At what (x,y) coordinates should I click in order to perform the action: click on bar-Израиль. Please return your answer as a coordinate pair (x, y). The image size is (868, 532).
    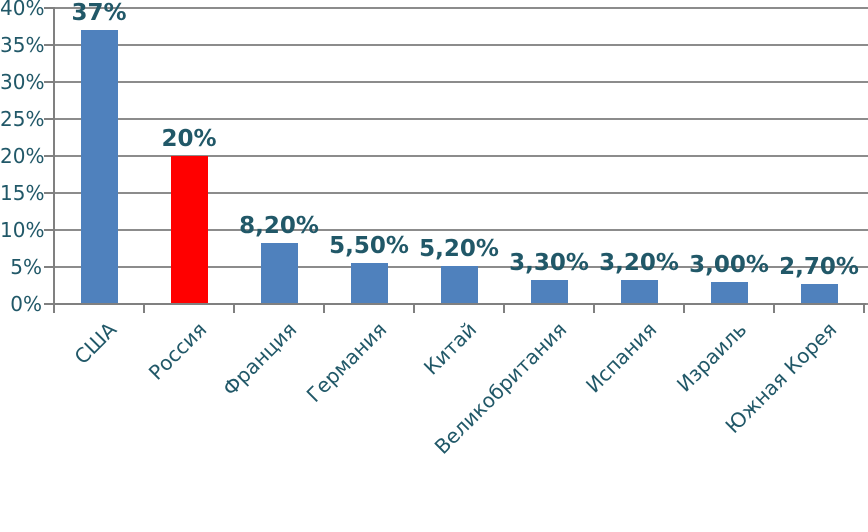
    Looking at the image, I should click on (729, 292).